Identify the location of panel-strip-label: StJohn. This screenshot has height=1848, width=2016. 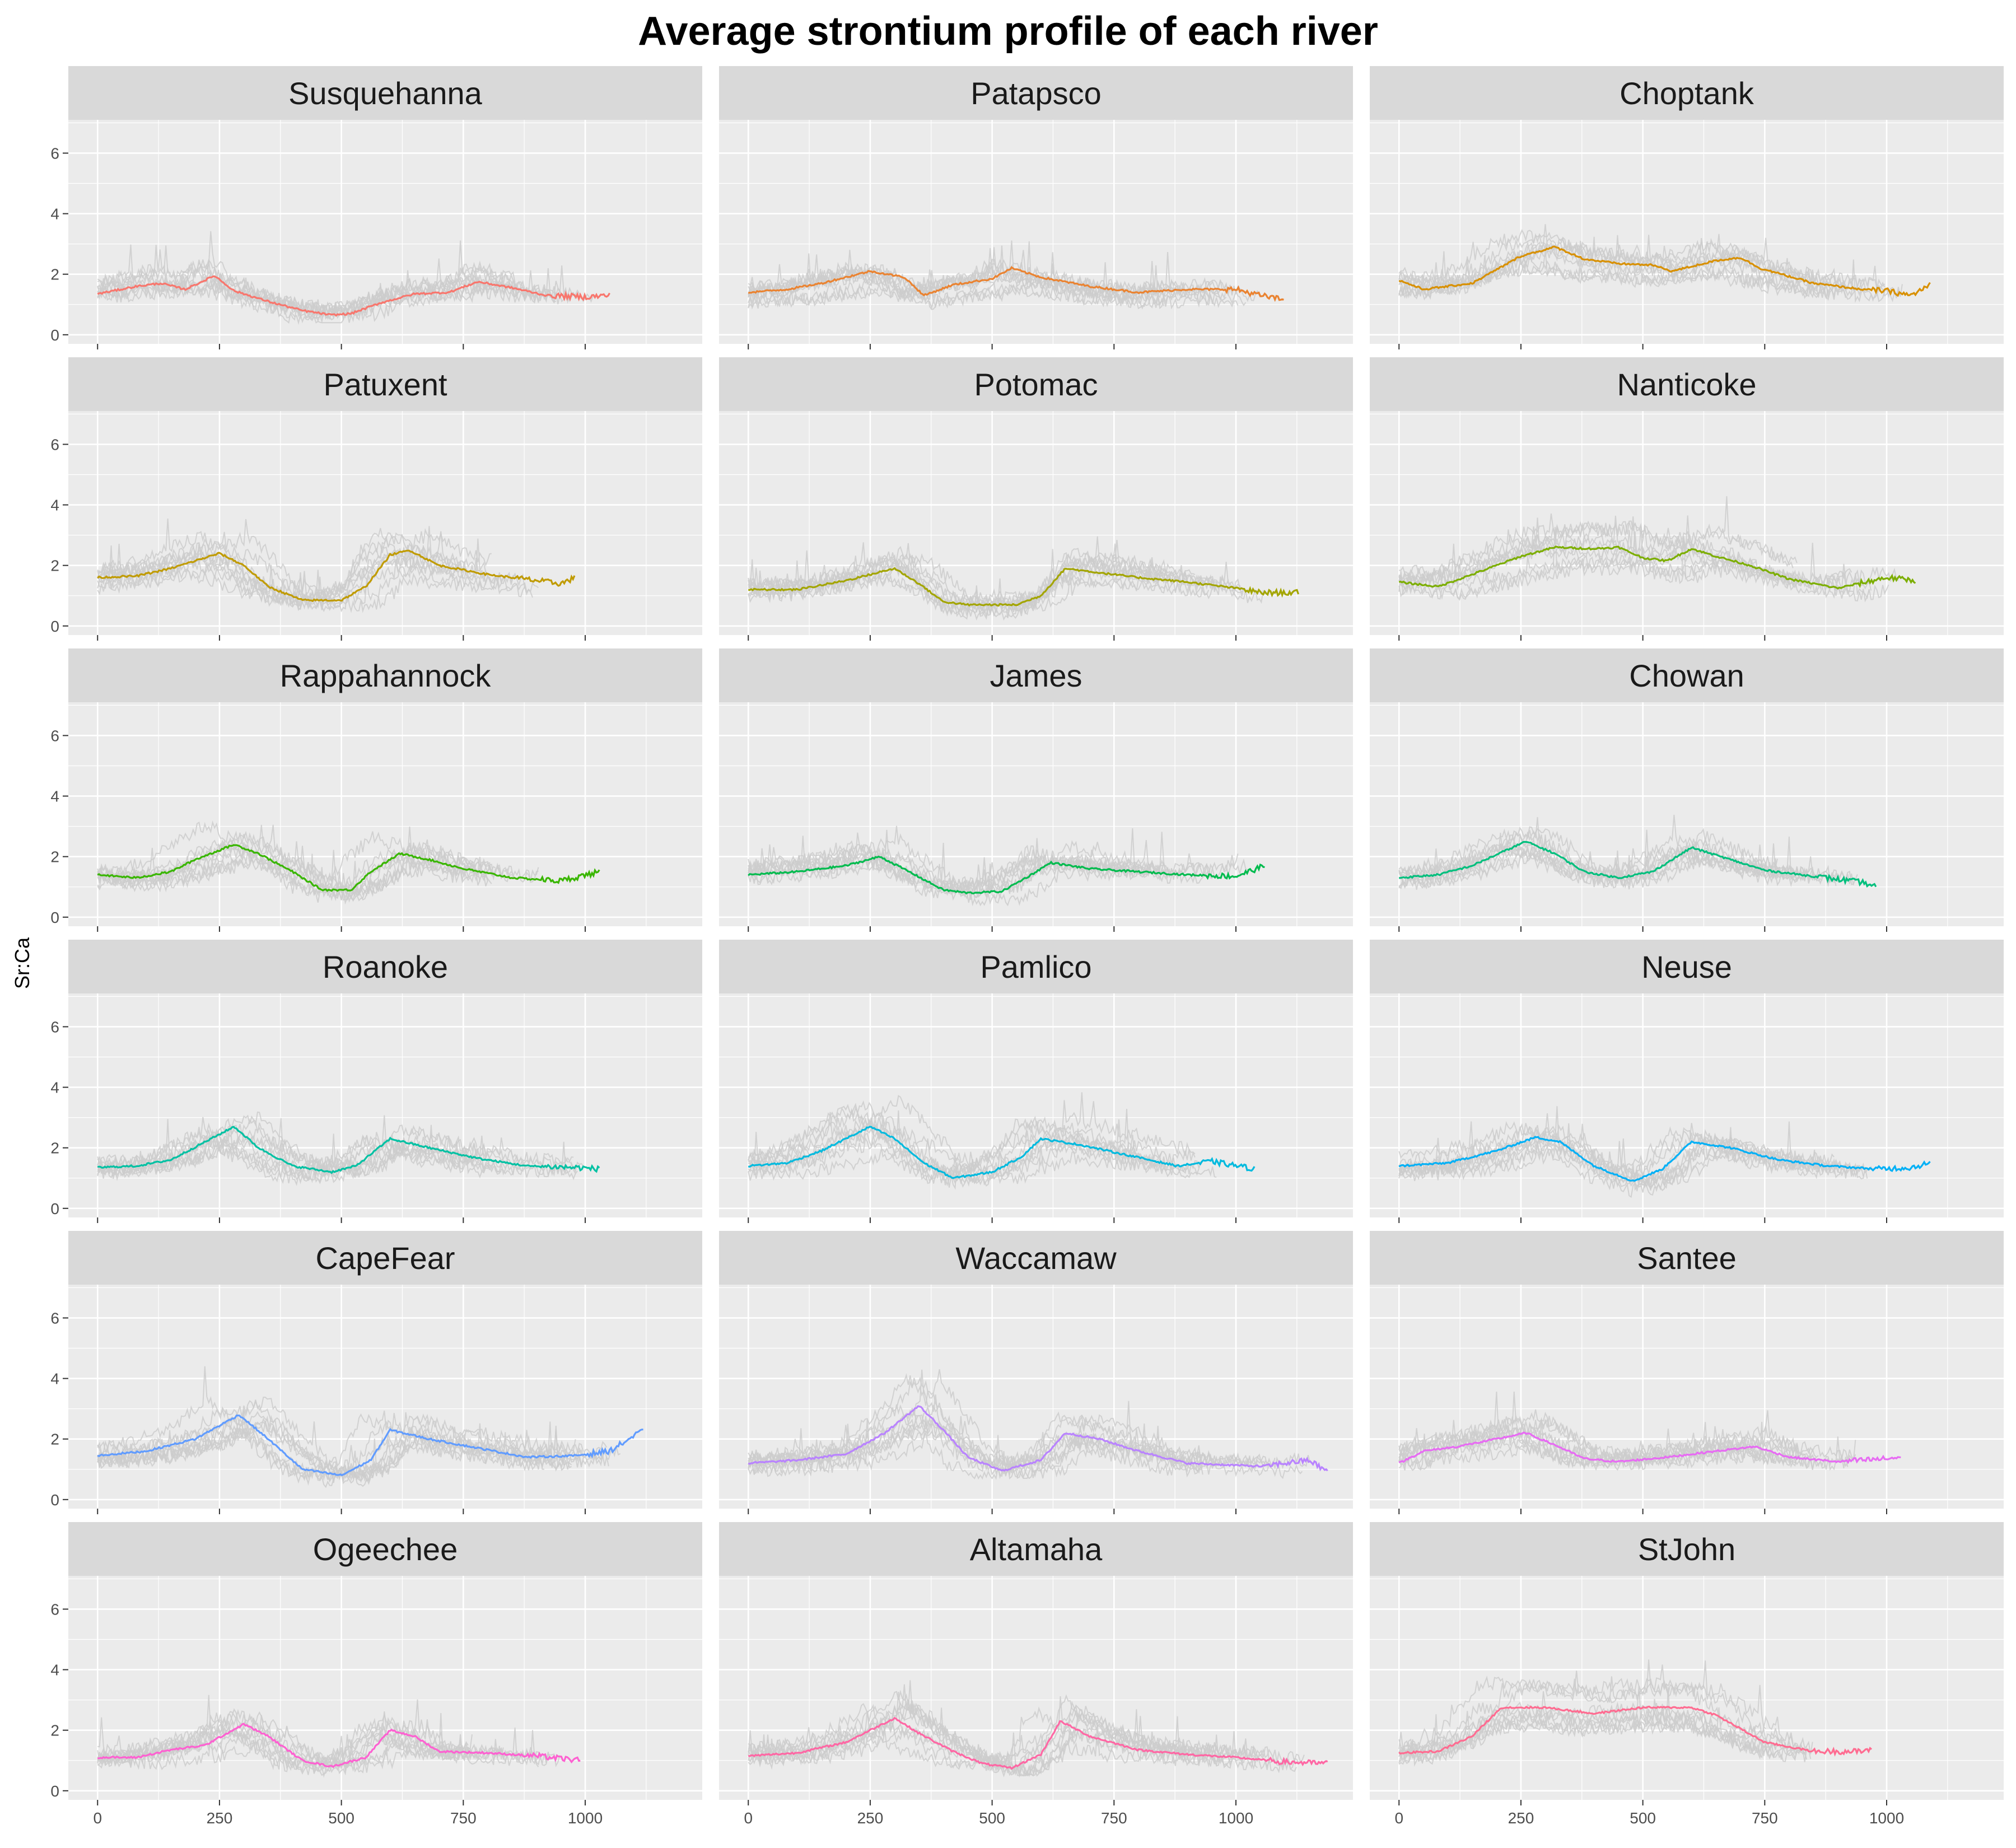
(1687, 1550).